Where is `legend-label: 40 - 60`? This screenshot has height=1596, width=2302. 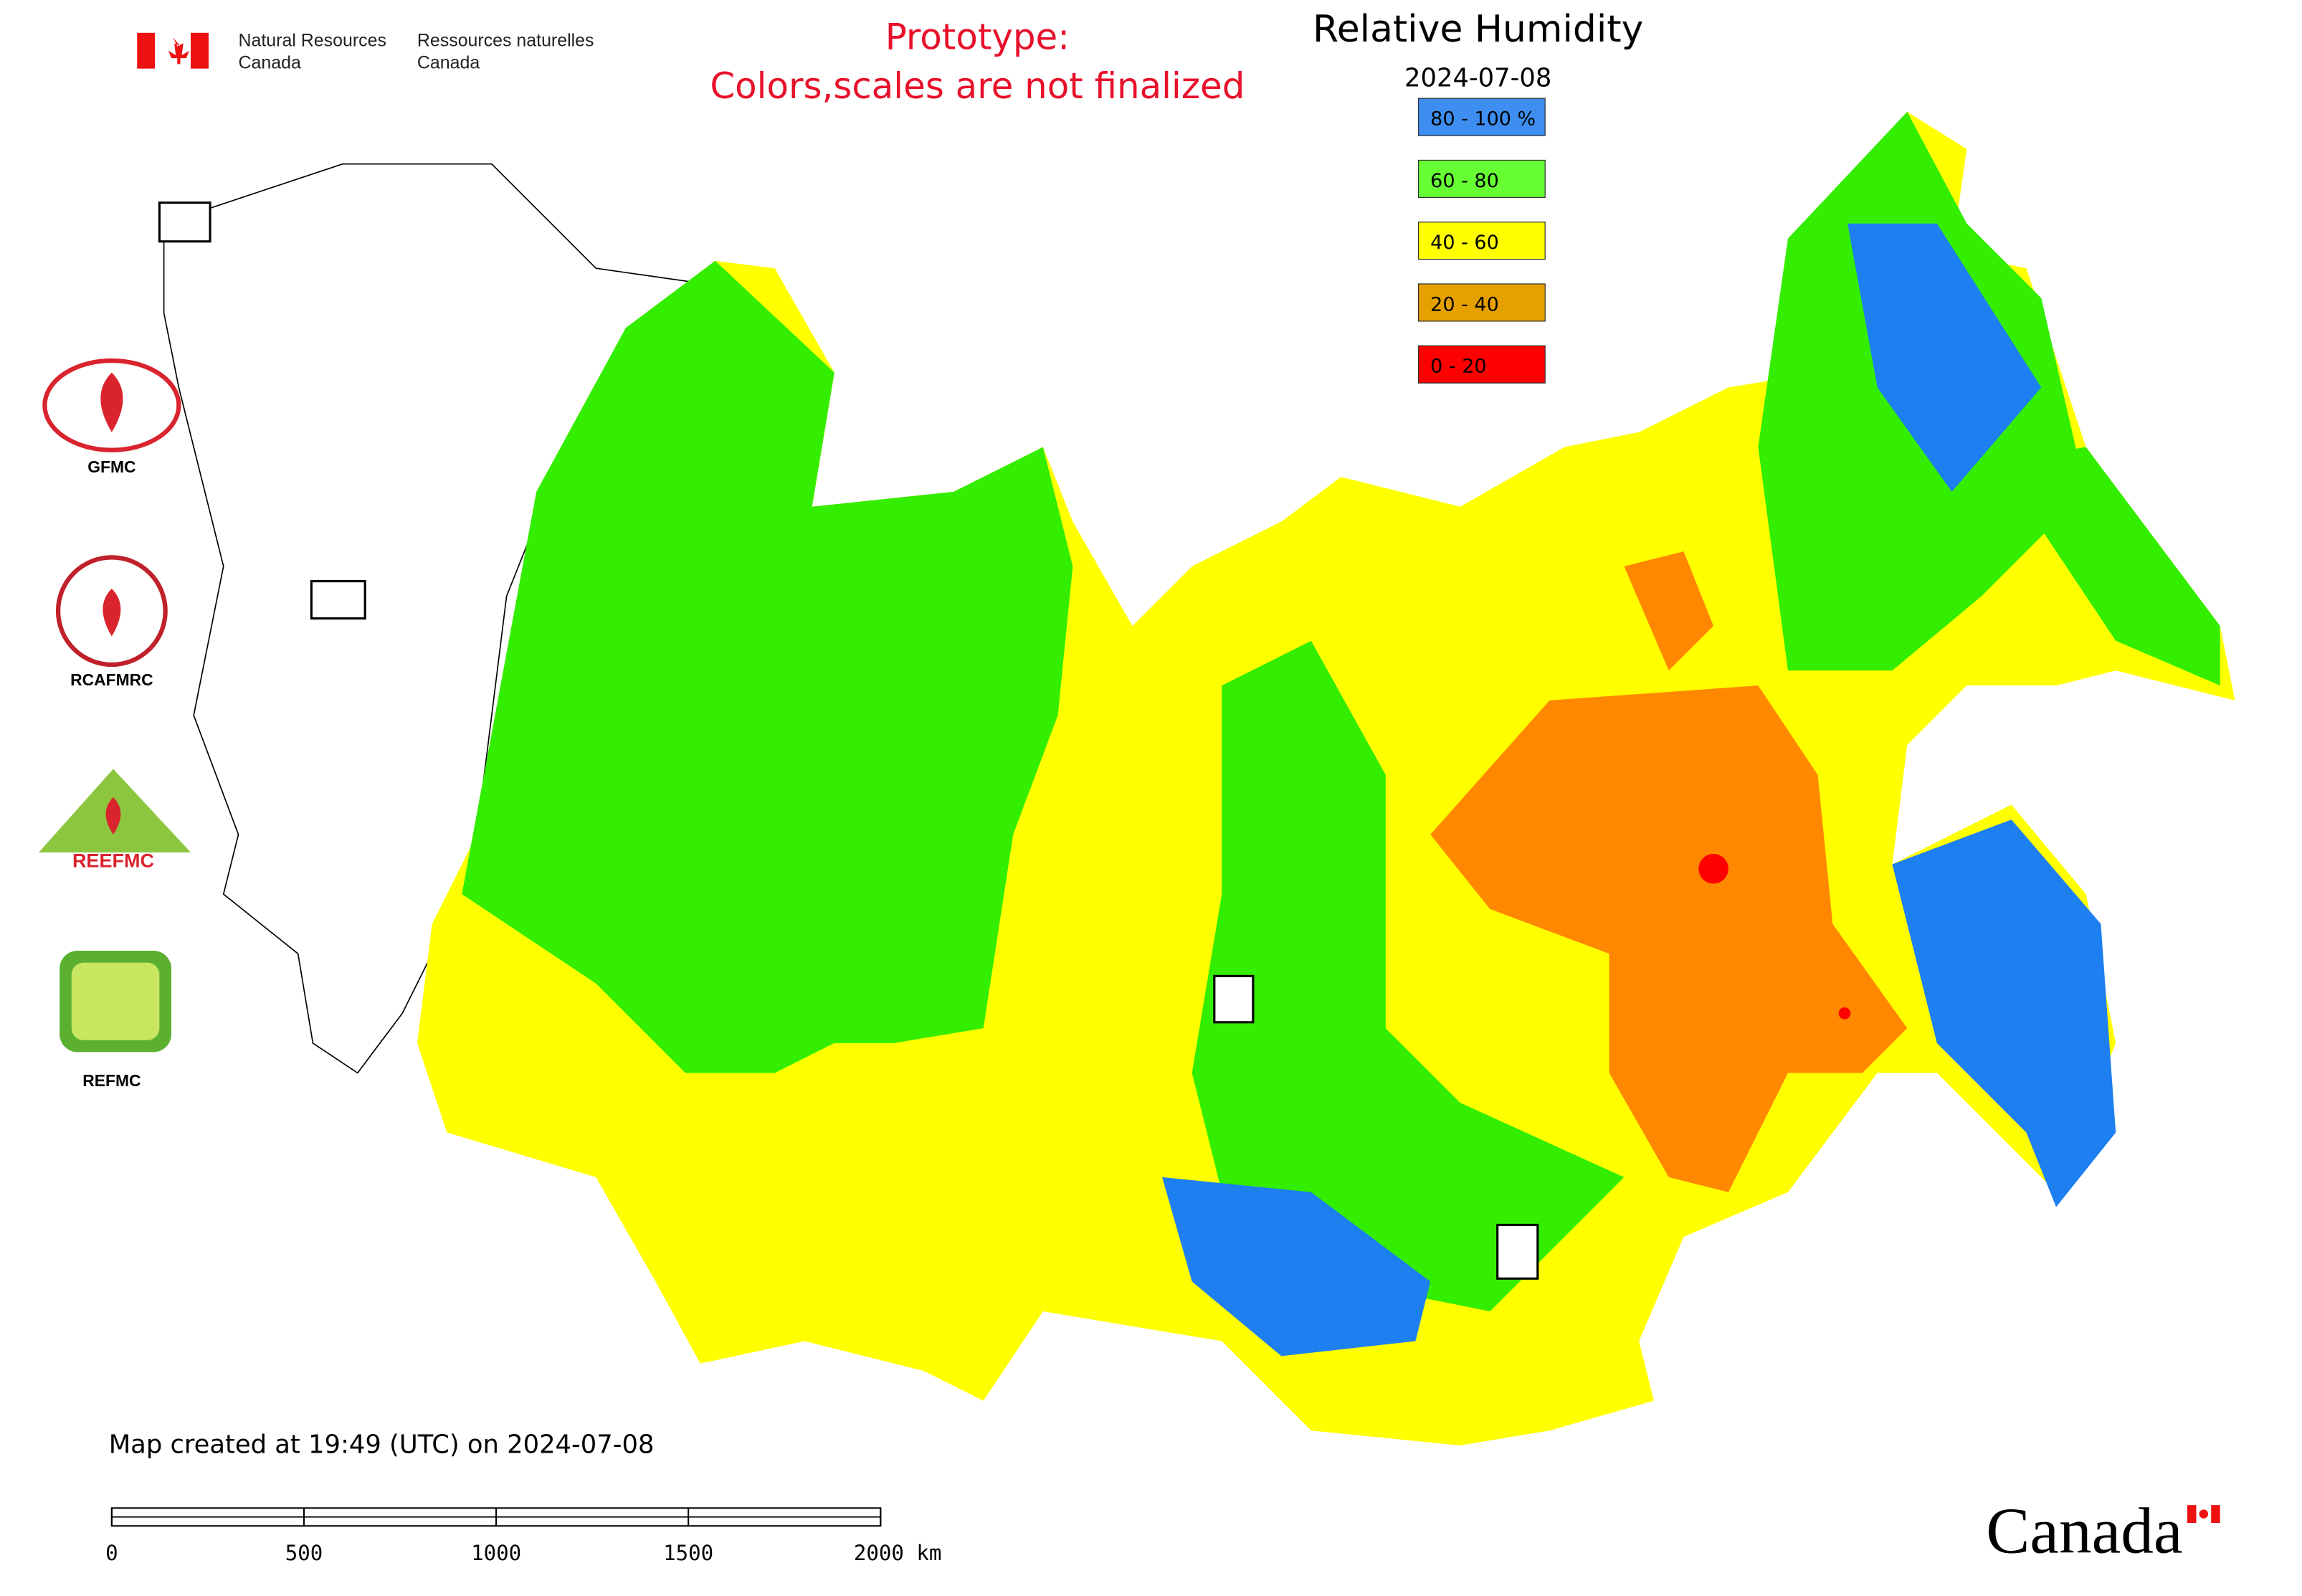 legend-label: 40 - 60 is located at coordinates (1465, 243).